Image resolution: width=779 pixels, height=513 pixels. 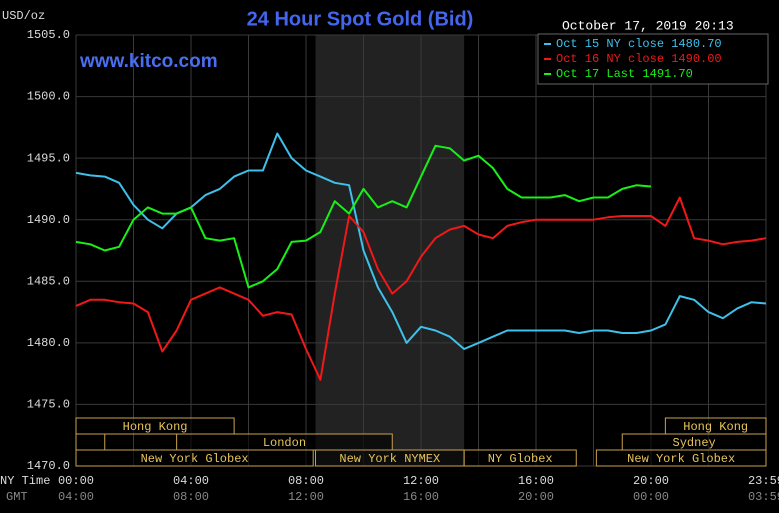 I want to click on x2-tick-label: 20:00, so click(x=536, y=497).